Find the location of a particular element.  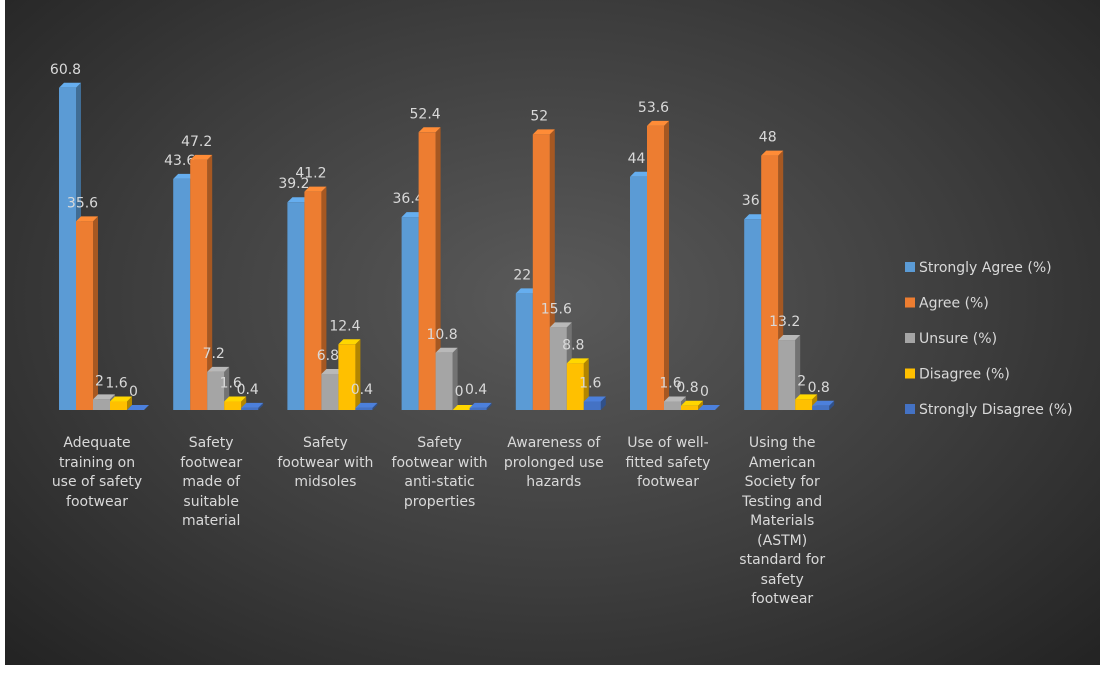

value-label: 44 is located at coordinates (637, 159).